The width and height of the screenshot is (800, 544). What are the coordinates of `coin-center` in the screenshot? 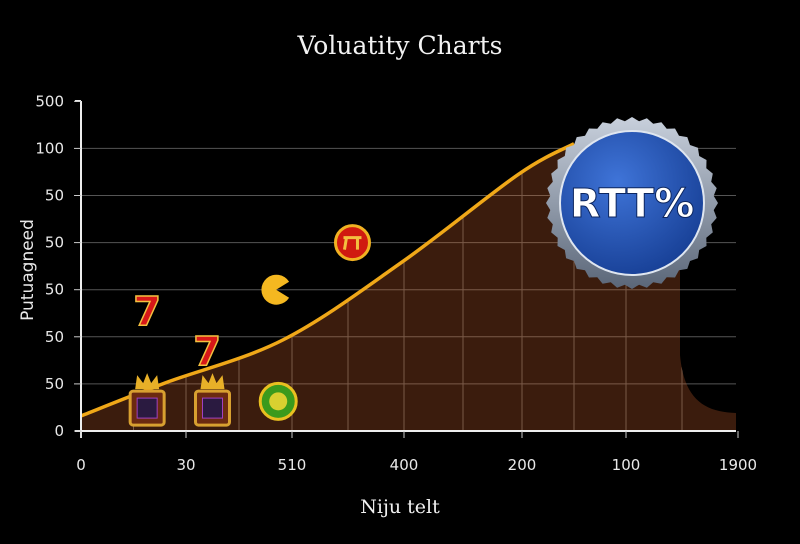 It's located at (278, 401).